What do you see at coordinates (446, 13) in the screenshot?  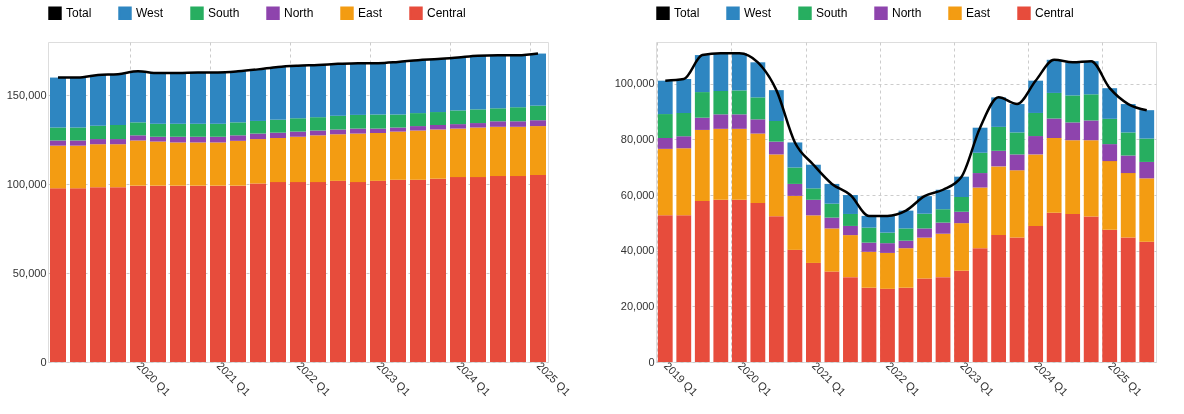 I see `legend-label: Central` at bounding box center [446, 13].